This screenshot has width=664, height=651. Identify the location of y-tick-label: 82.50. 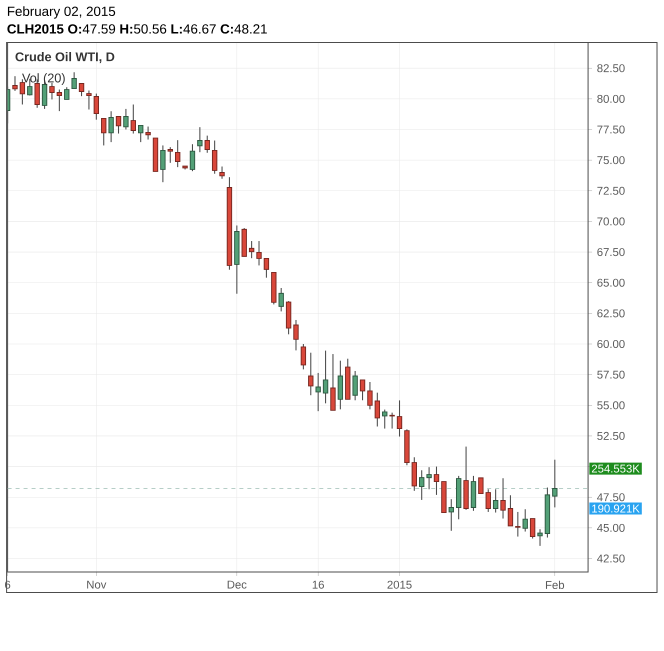
(611, 68).